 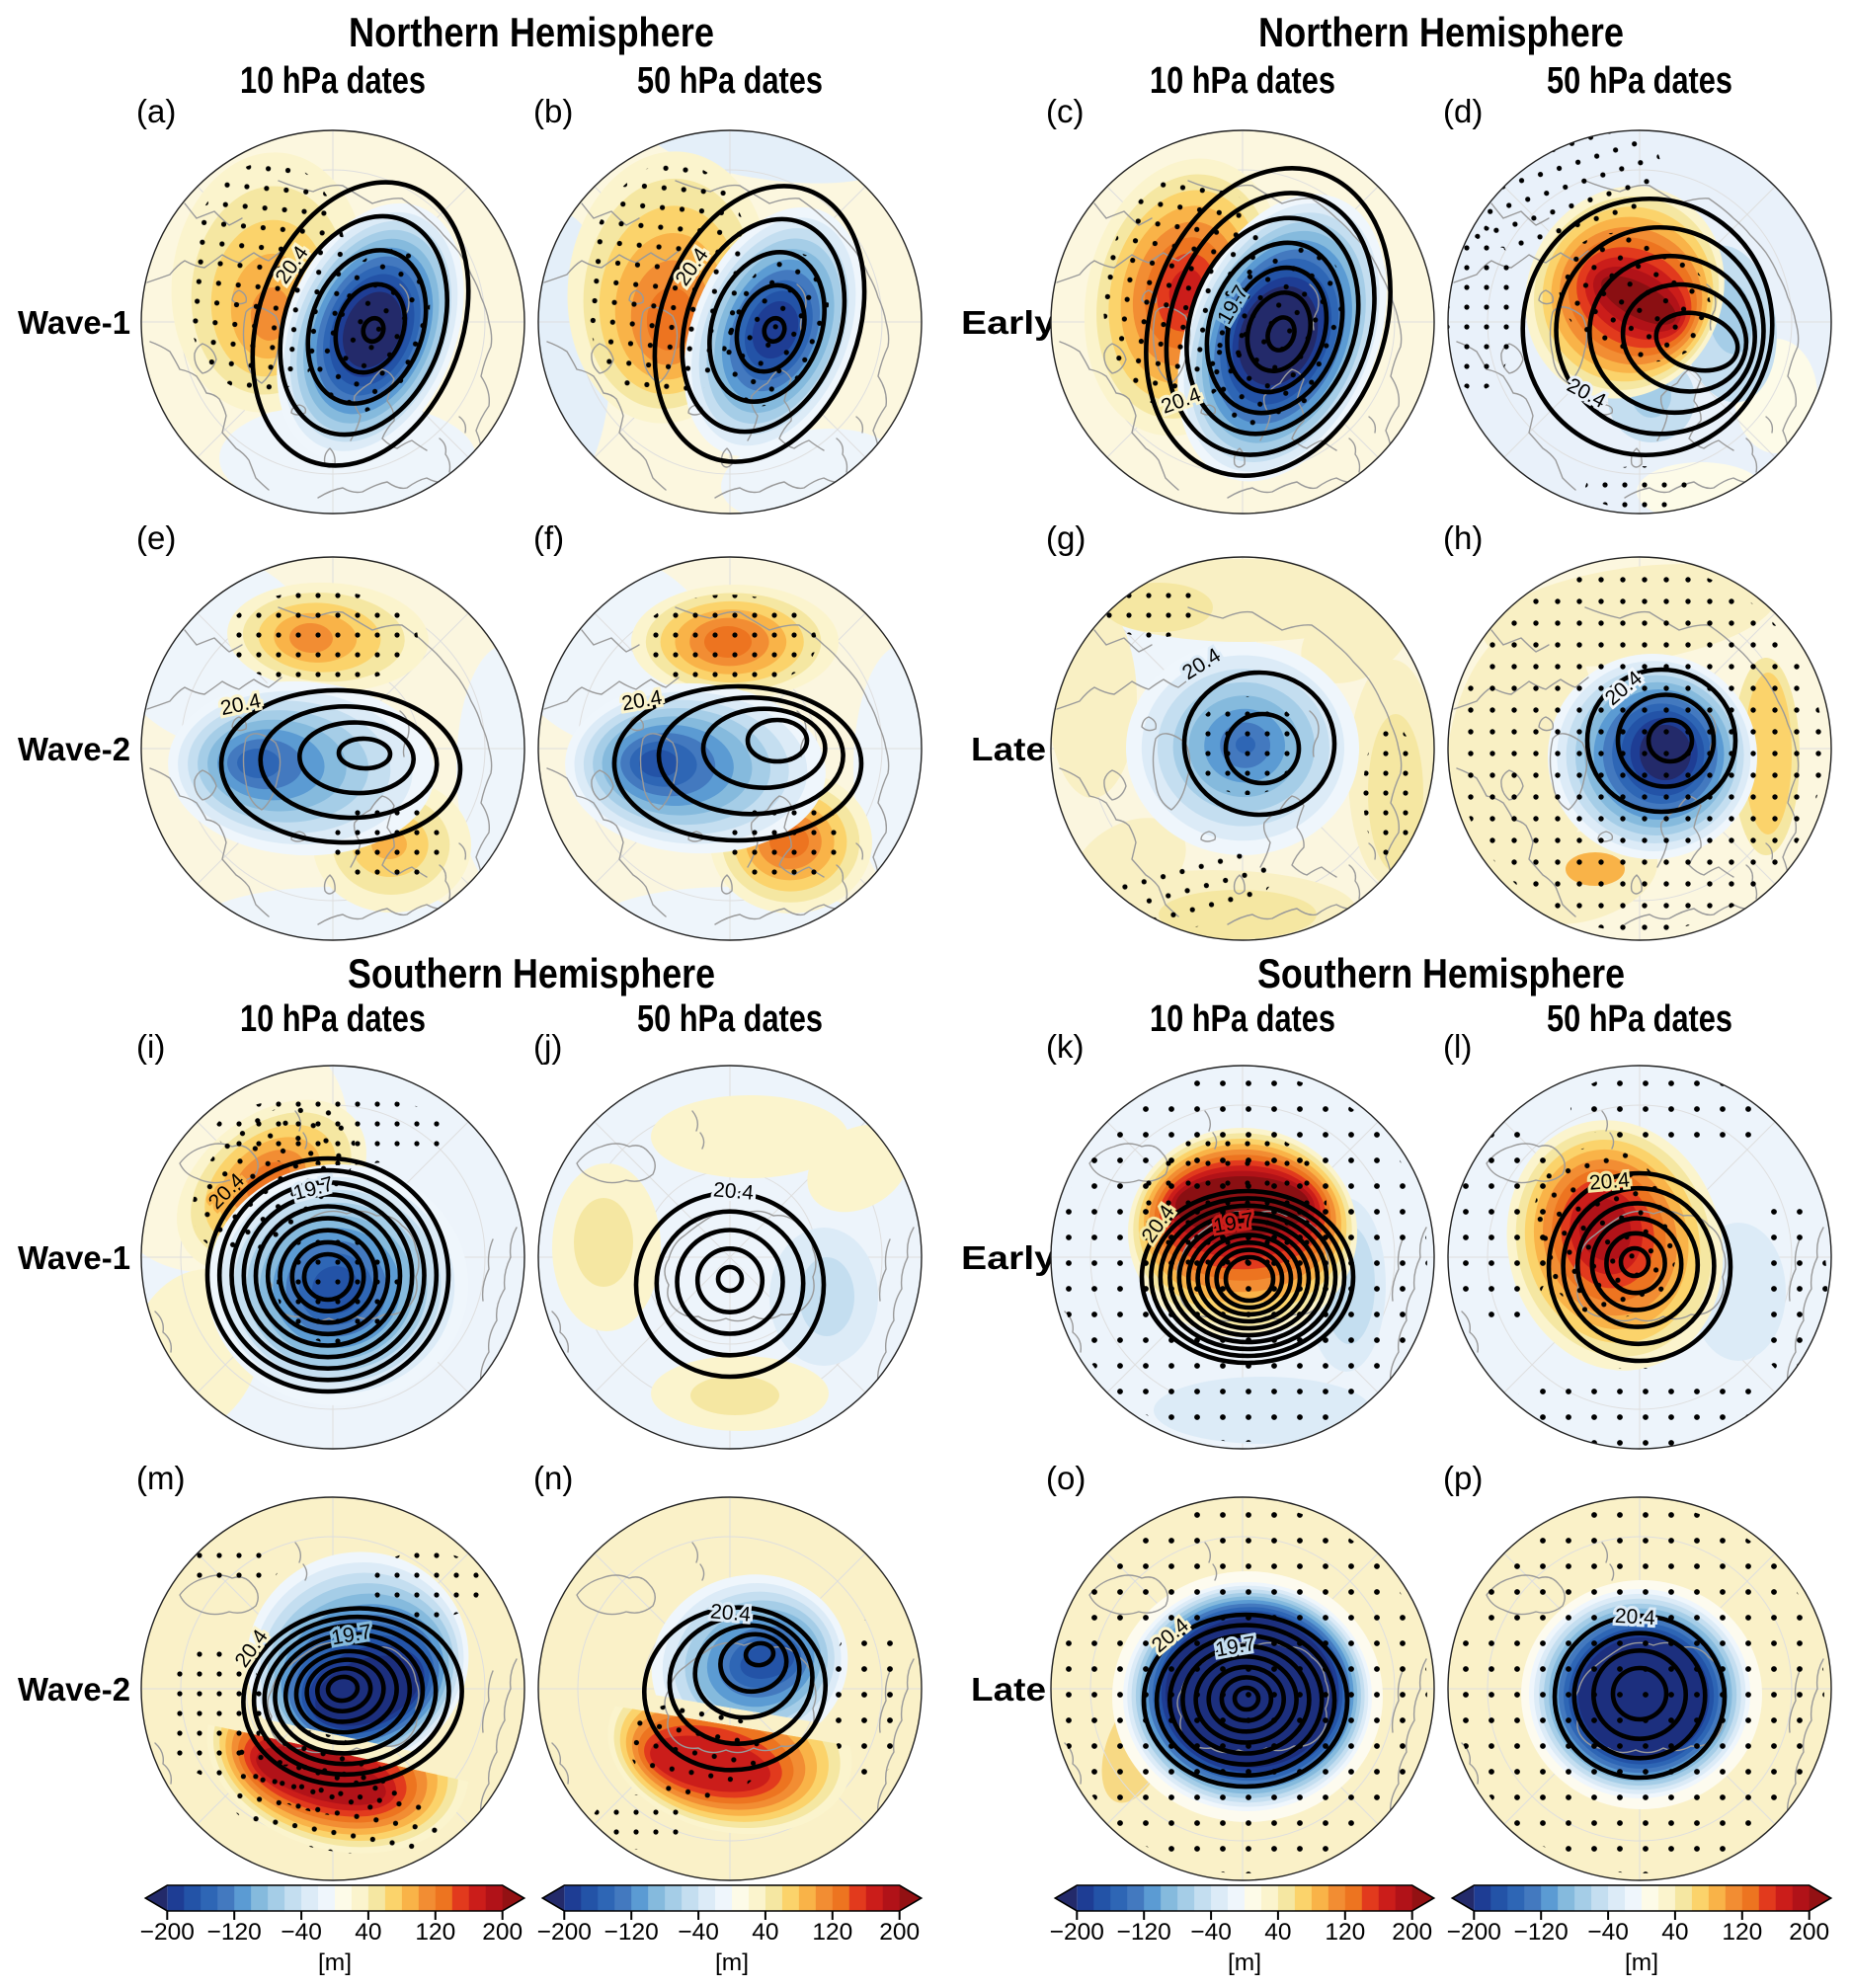 What do you see at coordinates (553, 1478) in the screenshot?
I see `svg-text: (n)` at bounding box center [553, 1478].